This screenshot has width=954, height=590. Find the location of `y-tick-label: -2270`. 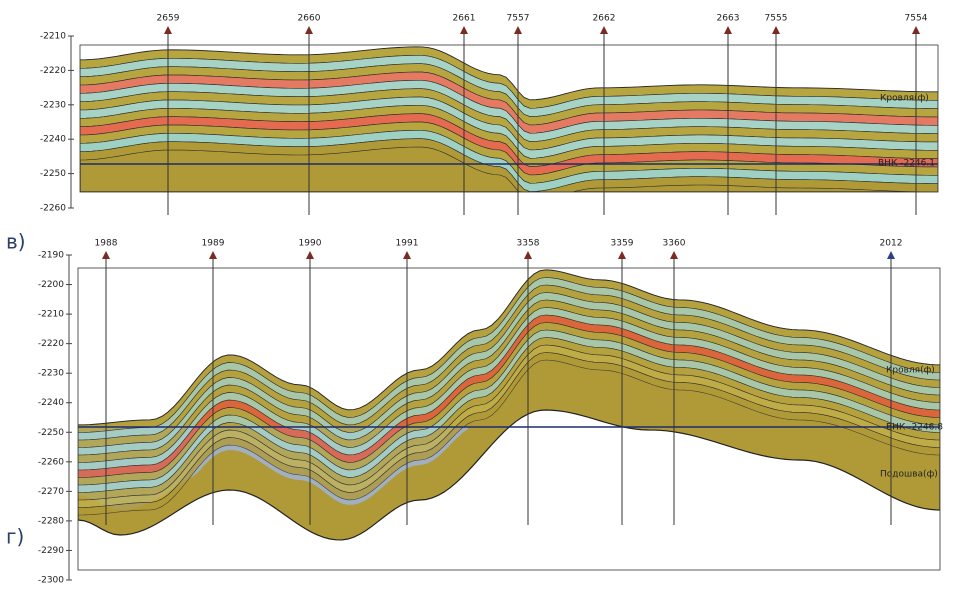

y-tick-label: -2270 is located at coordinates (51, 492).